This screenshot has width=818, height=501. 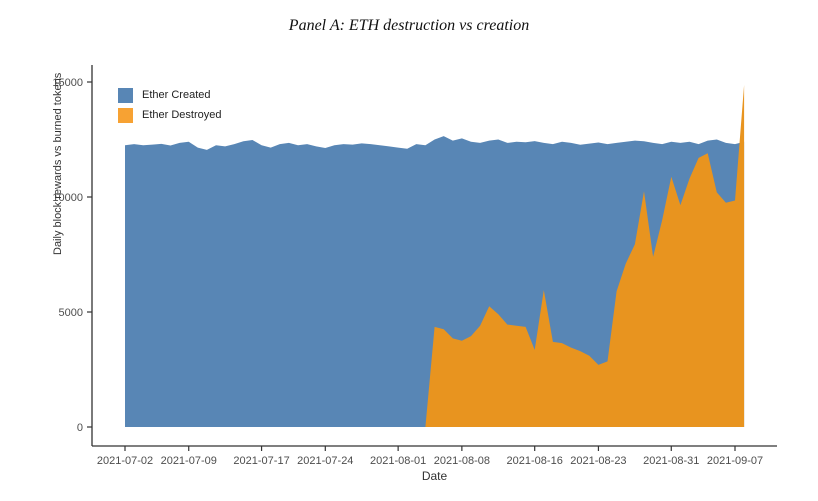 I want to click on legend-item-created: Ether Created, so click(x=169, y=95).